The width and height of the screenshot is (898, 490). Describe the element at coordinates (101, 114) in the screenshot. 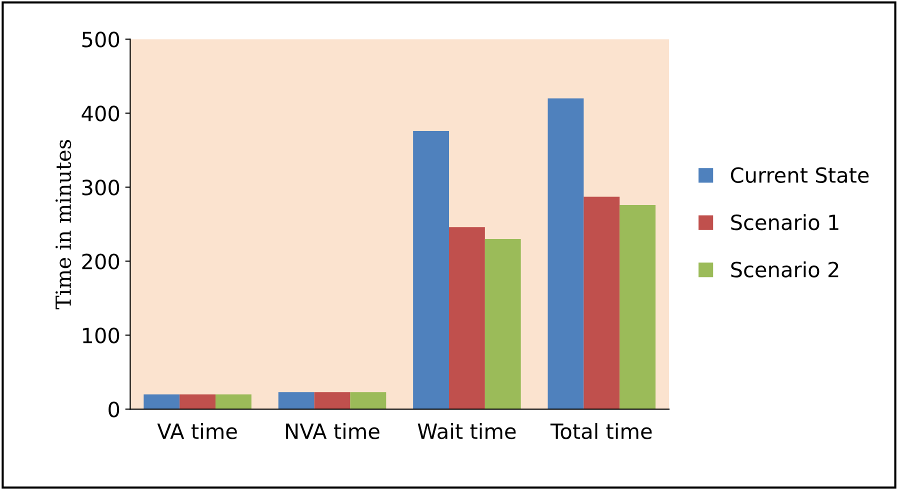

I see `y-tick-label: 400` at that location.